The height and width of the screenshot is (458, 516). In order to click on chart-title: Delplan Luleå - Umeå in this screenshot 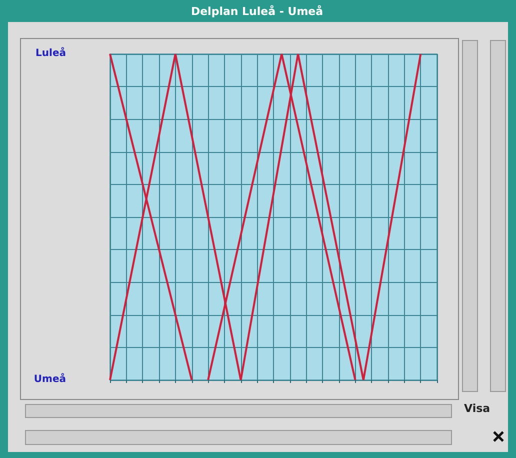, I will do `click(257, 12)`.